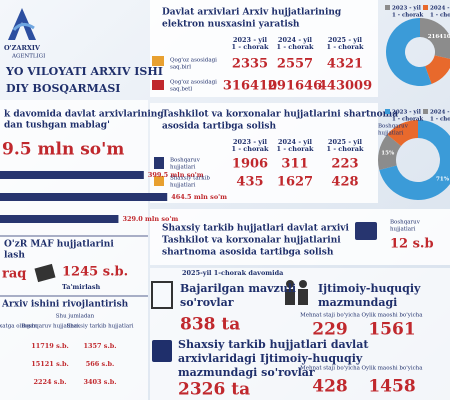  I want to click on folder-icon, so click(366, 231).